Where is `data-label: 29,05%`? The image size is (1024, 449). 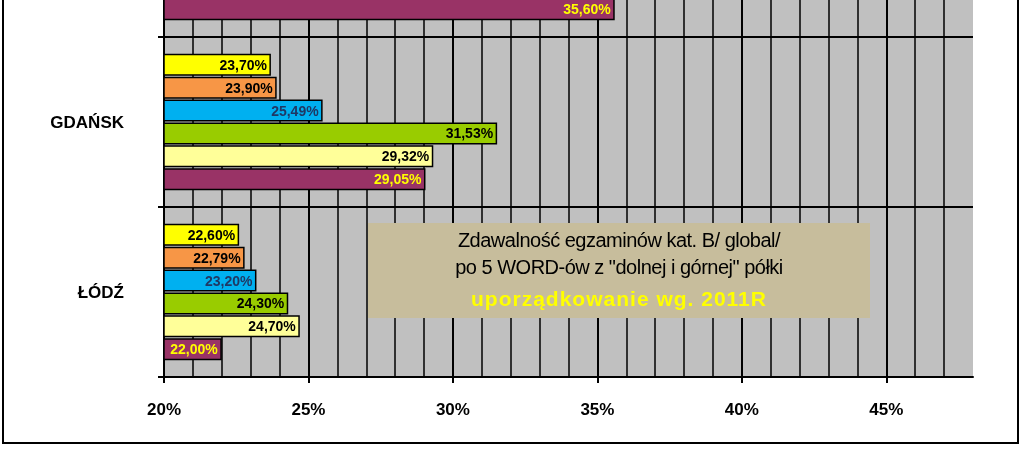 data-label: 29,05% is located at coordinates (398, 179).